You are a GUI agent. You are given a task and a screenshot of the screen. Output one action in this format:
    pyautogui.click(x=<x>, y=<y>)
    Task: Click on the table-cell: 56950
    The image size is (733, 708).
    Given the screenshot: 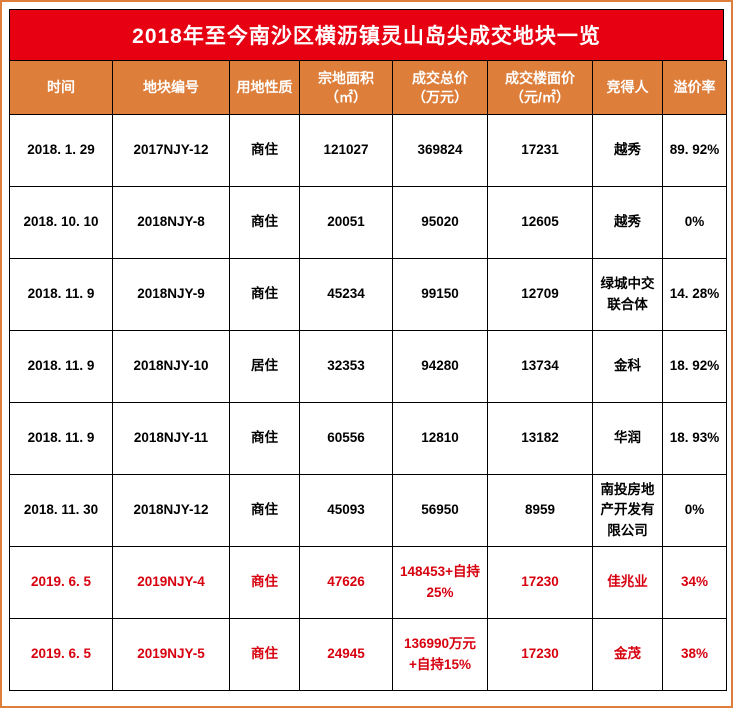 What is the action you would take?
    pyautogui.click(x=440, y=510)
    